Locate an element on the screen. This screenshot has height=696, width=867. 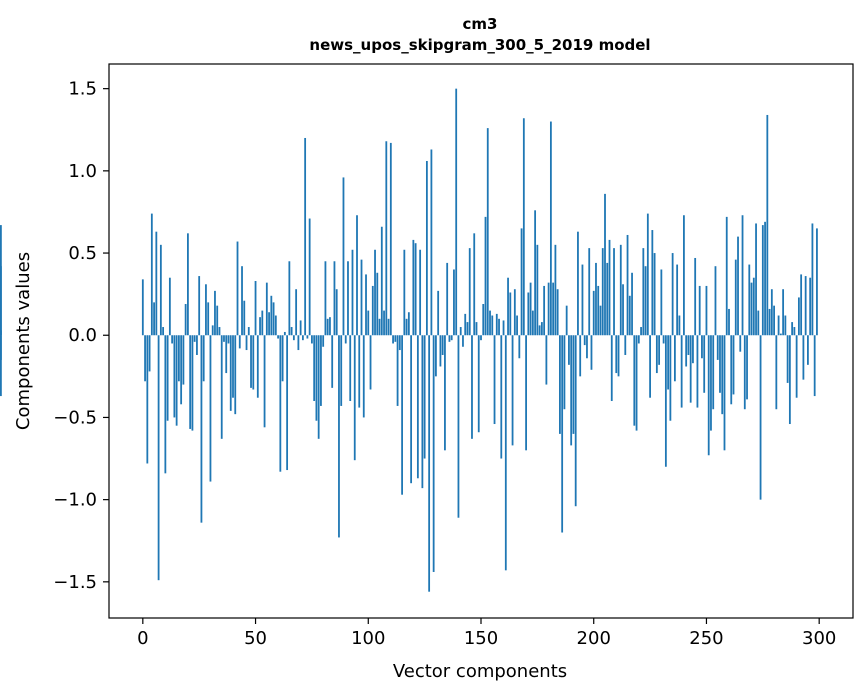
x-axis-label: Vector components is located at coordinates (480, 671).